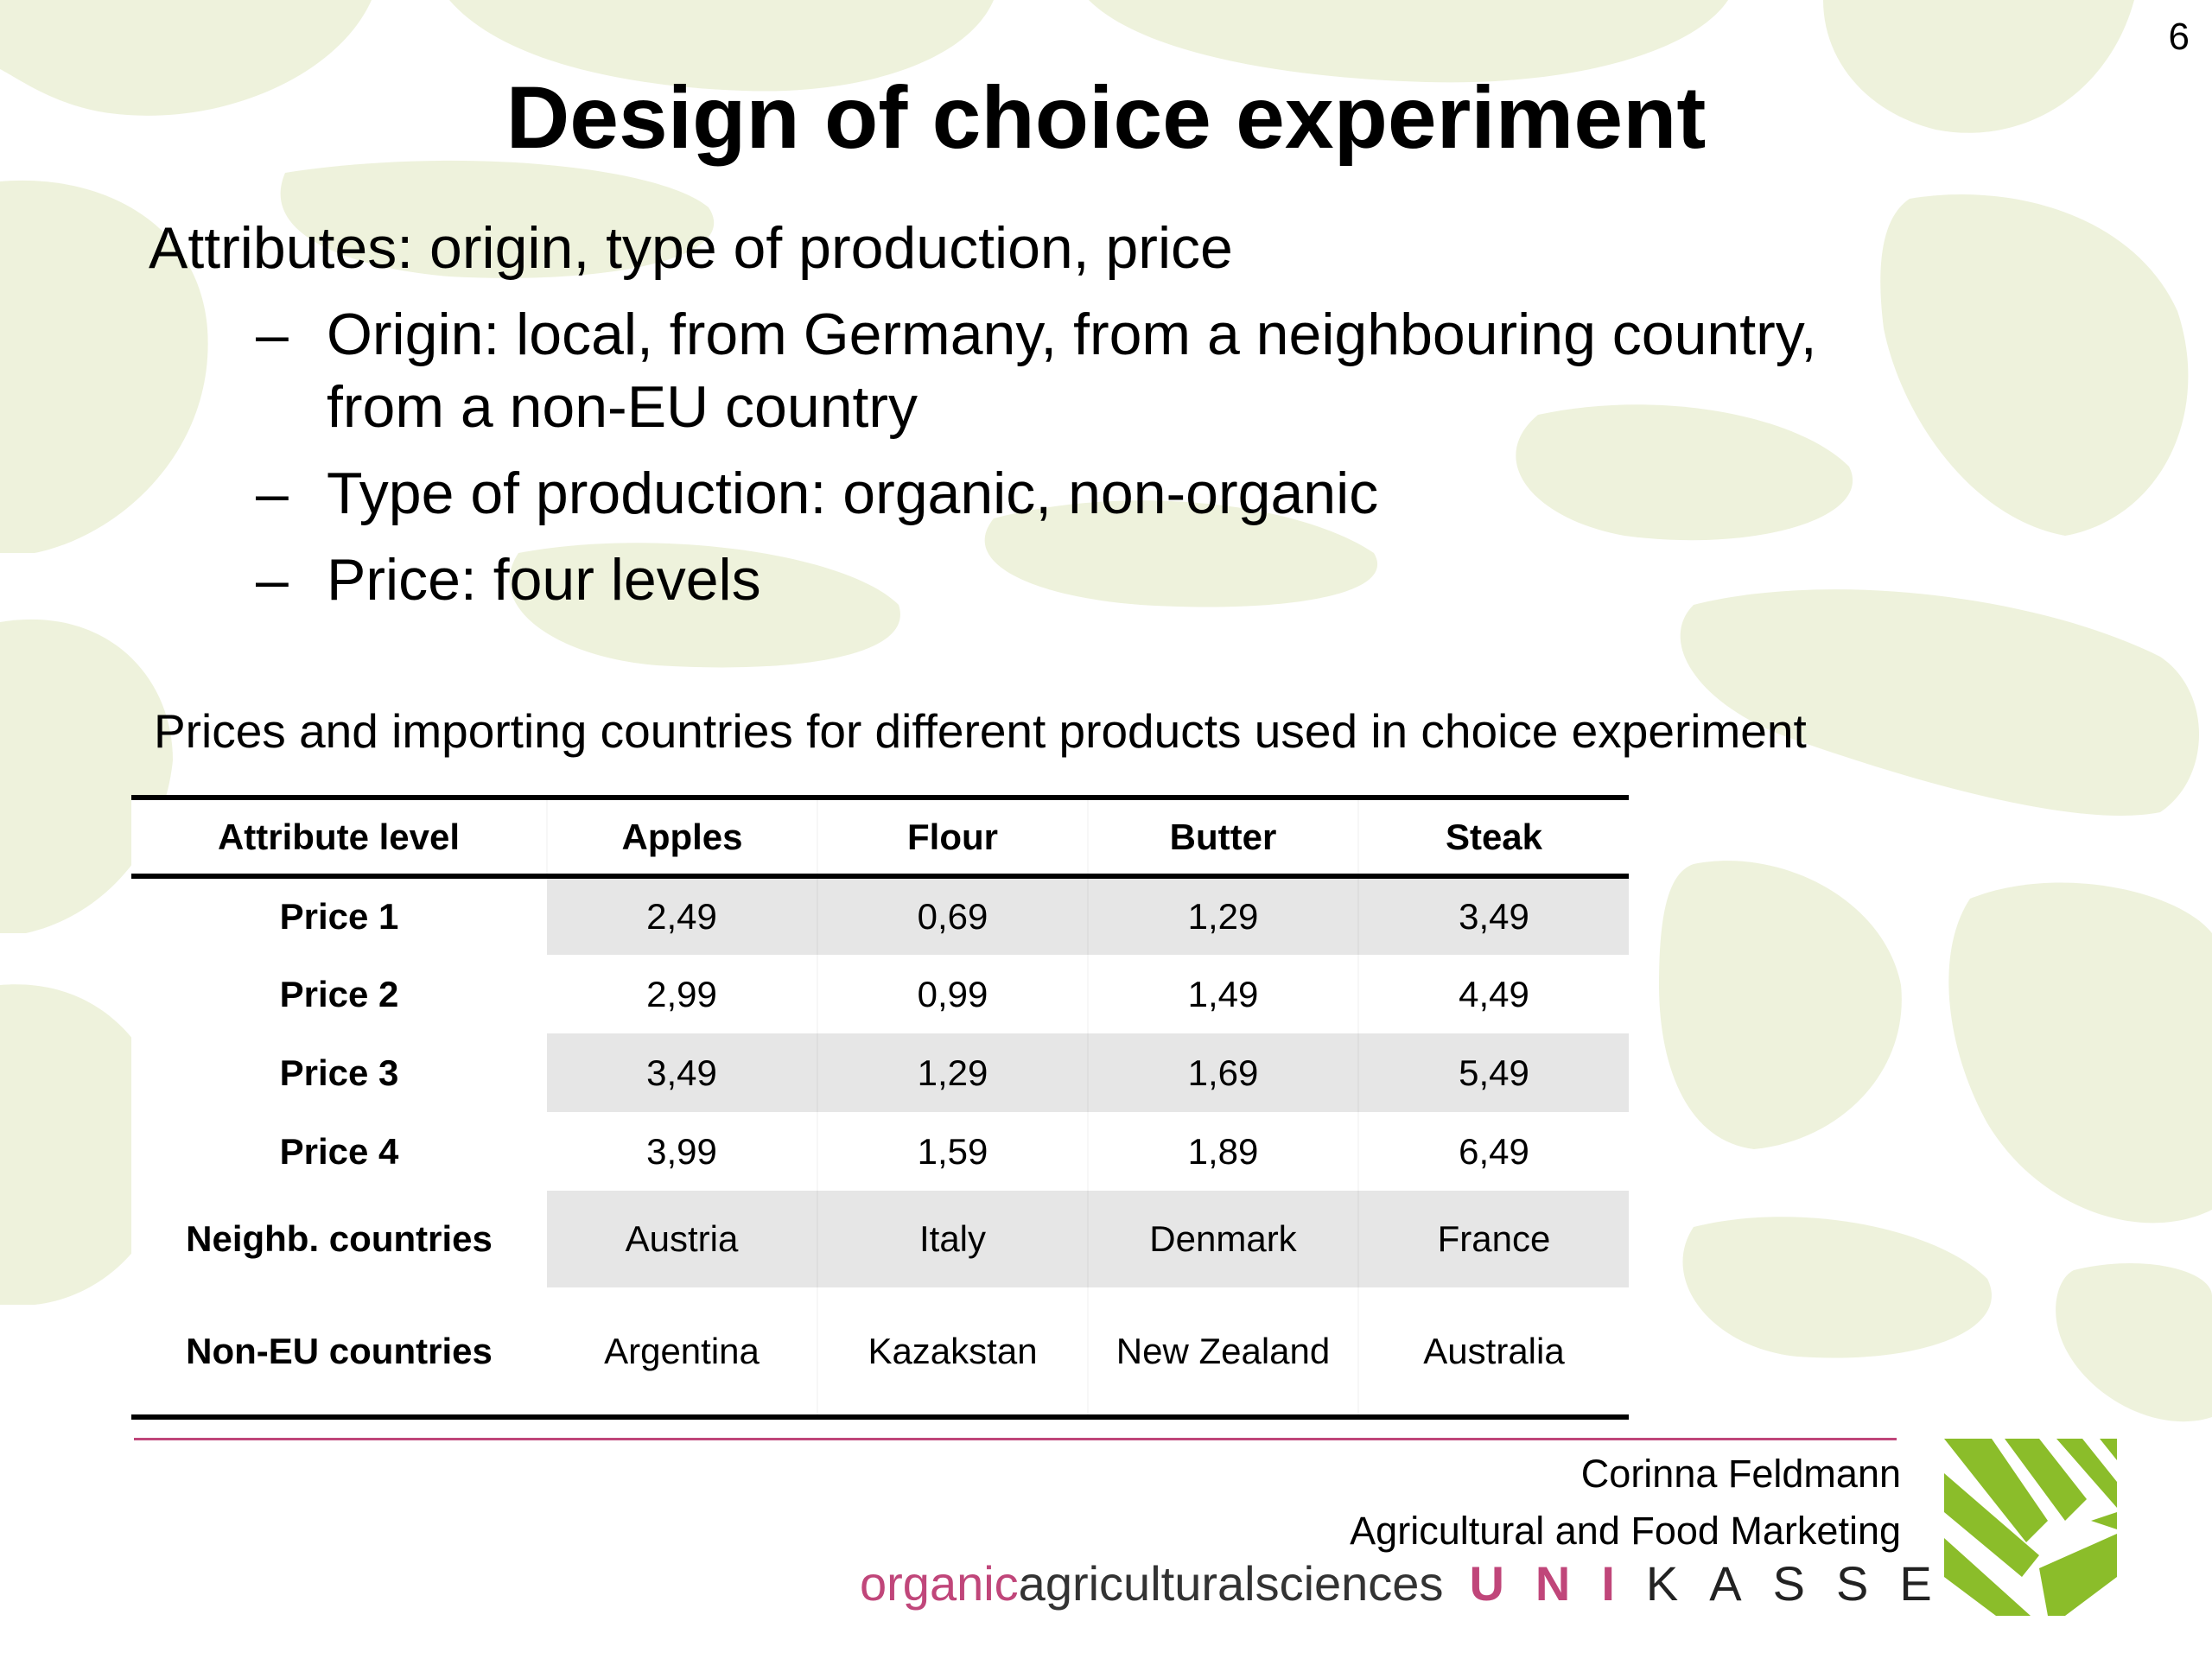 The width and height of the screenshot is (2212, 1659). I want to click on table-cell: 5,49, so click(1493, 1072).